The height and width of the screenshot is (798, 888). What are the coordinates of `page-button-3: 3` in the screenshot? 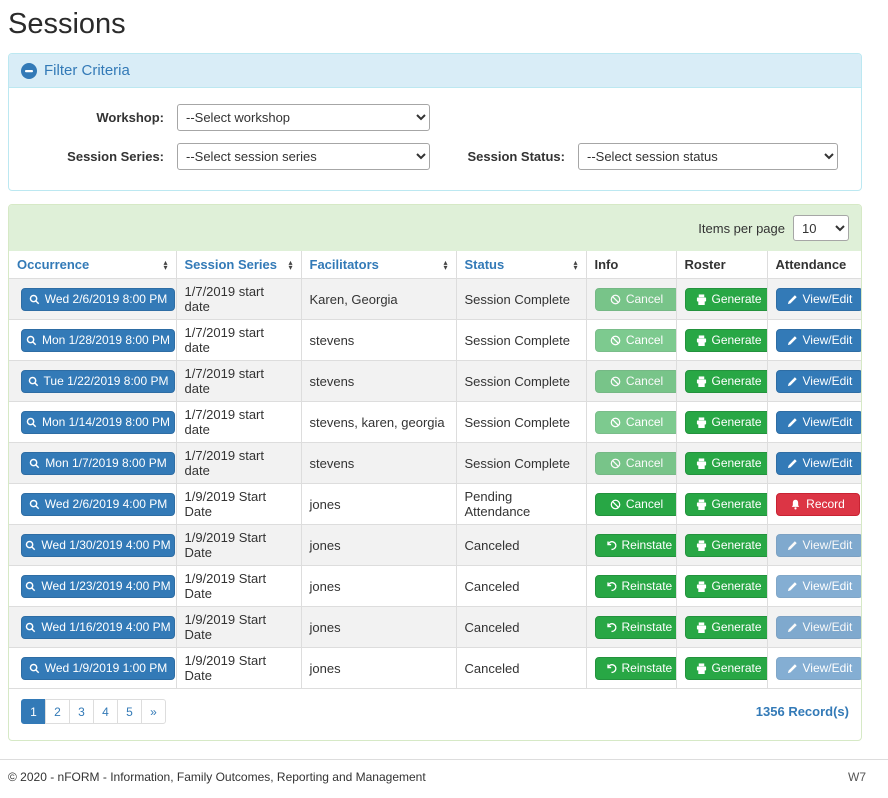 It's located at (81, 711).